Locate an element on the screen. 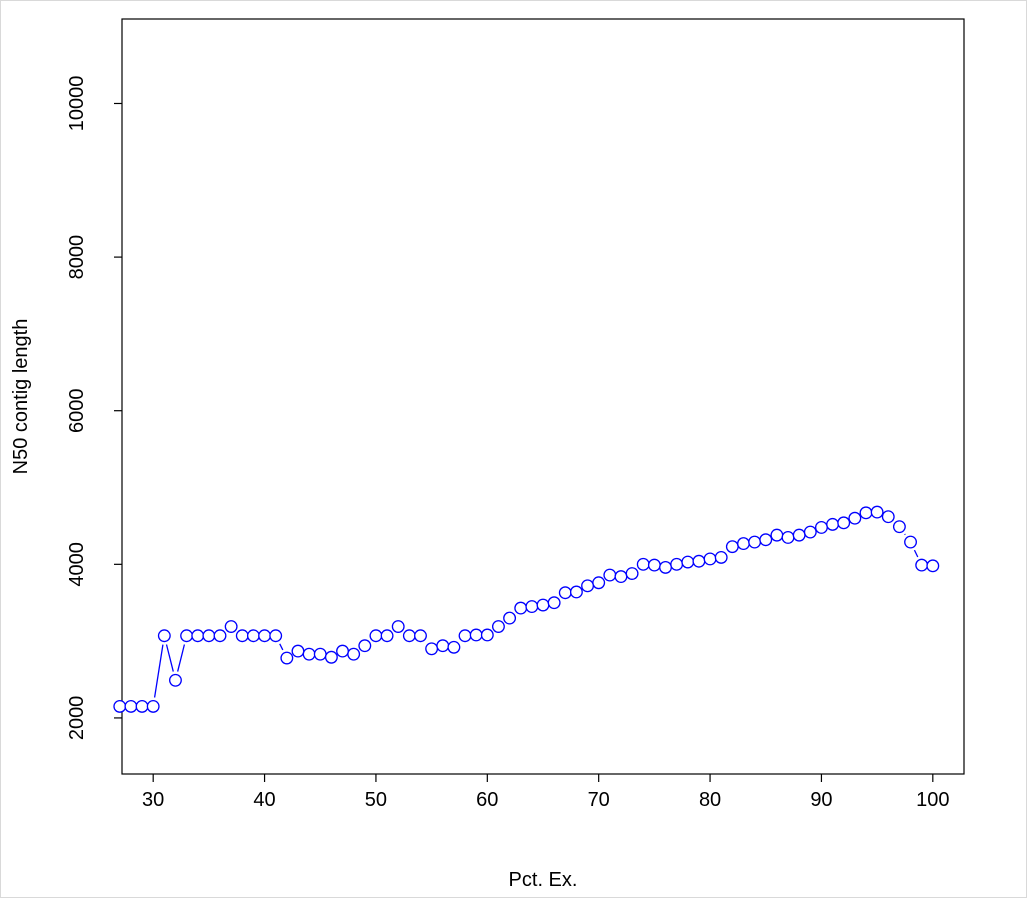 This screenshot has height=898, width=1027. x-tick-label: 70 is located at coordinates (599, 800).